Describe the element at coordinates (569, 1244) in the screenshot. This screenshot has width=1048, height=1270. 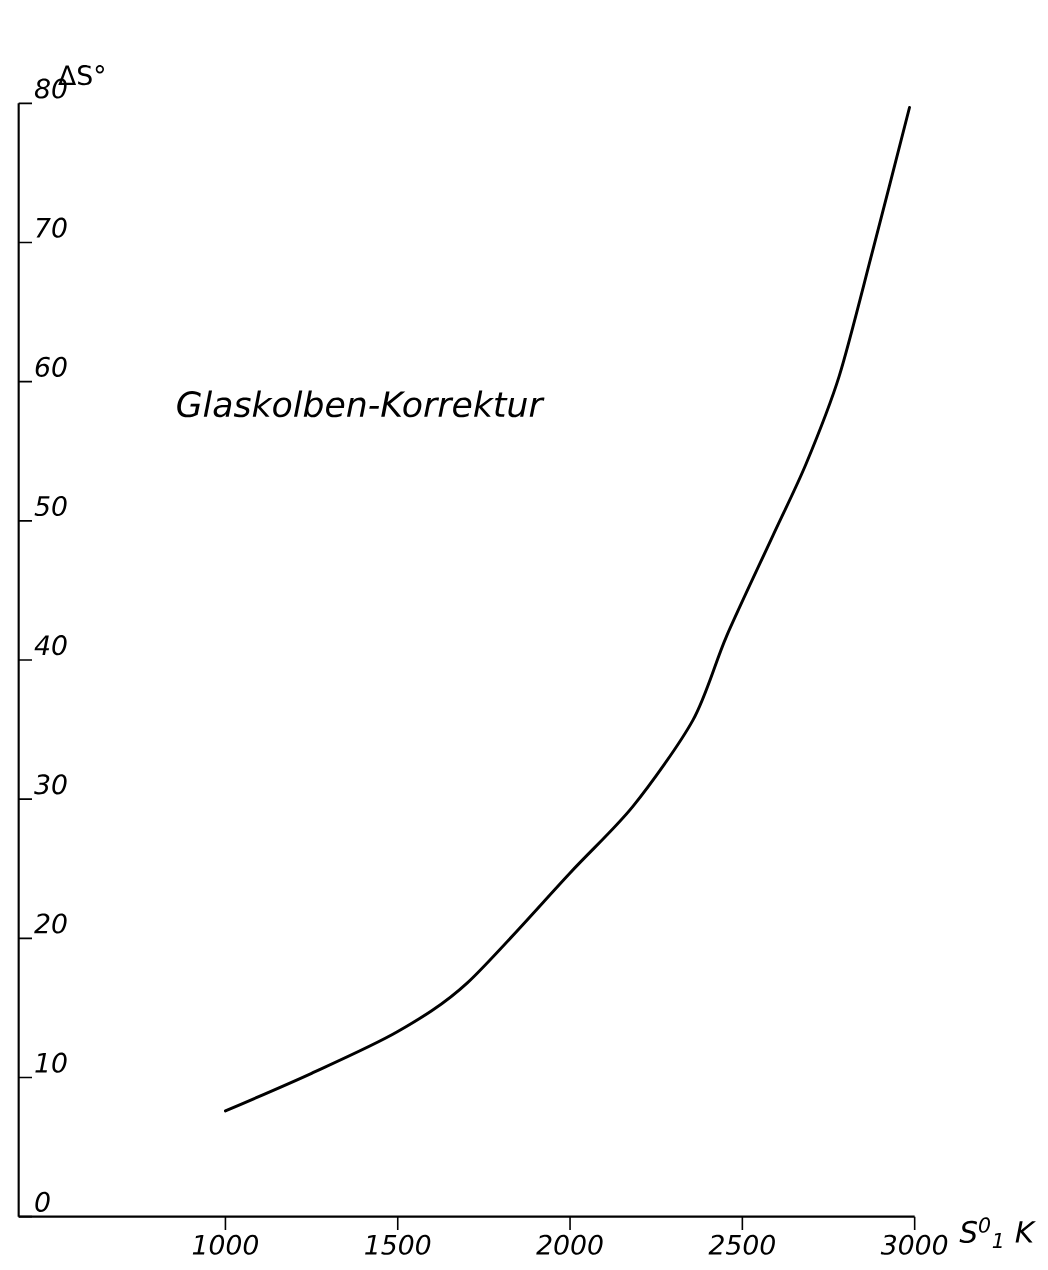
I see `x-tick-label: 2000` at that location.